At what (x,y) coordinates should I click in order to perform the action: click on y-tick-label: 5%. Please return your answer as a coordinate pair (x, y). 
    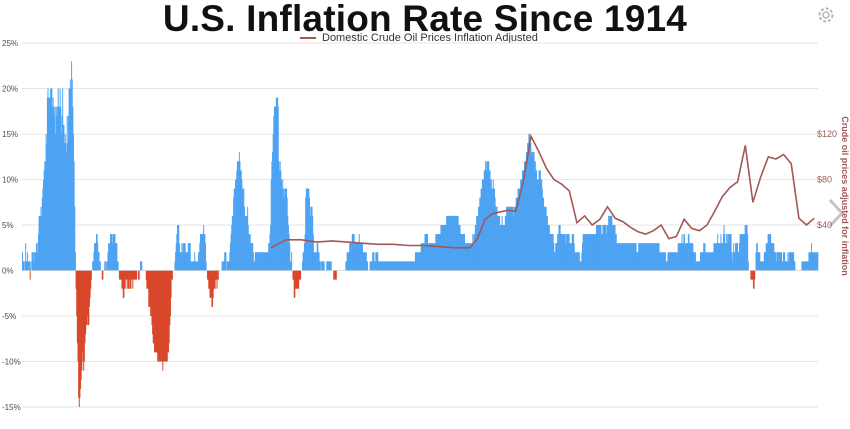
    Looking at the image, I should click on (8, 225).